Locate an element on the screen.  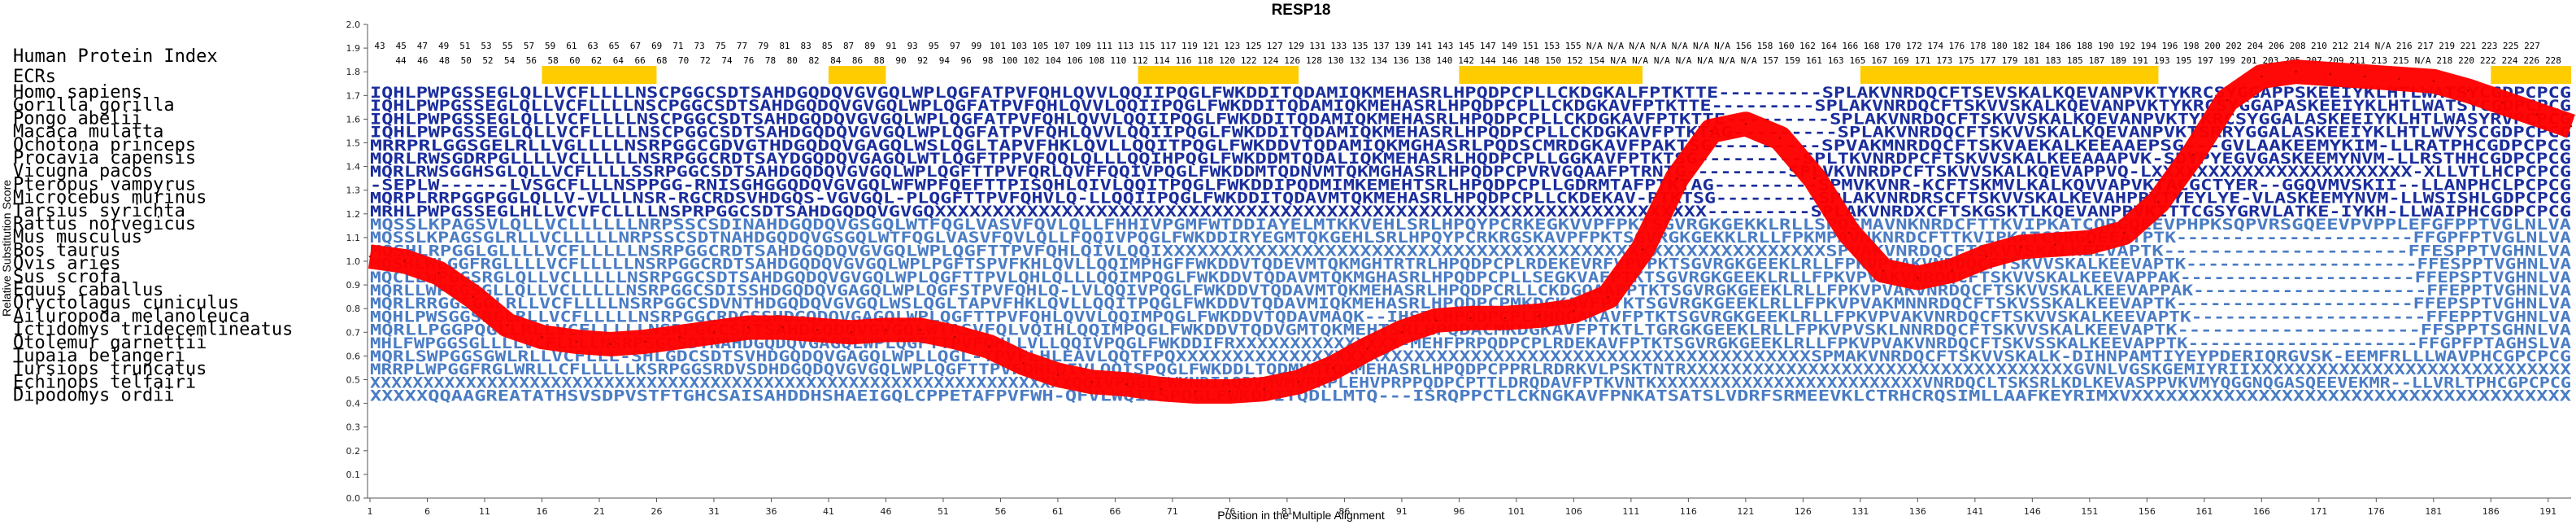
hpi-index-top: 109 is located at coordinates (1083, 46).